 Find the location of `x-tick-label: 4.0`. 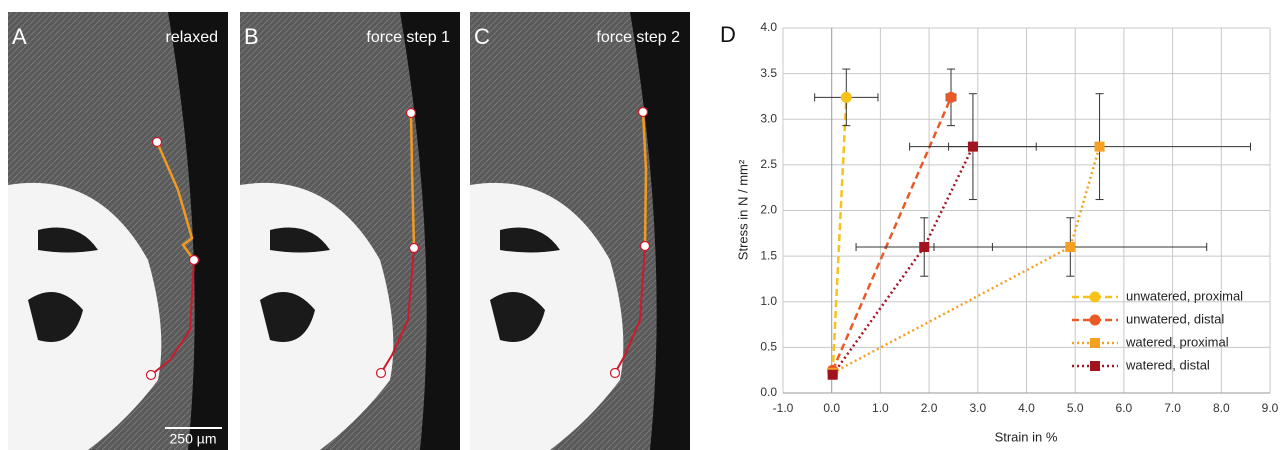

x-tick-label: 4.0 is located at coordinates (1026, 408).